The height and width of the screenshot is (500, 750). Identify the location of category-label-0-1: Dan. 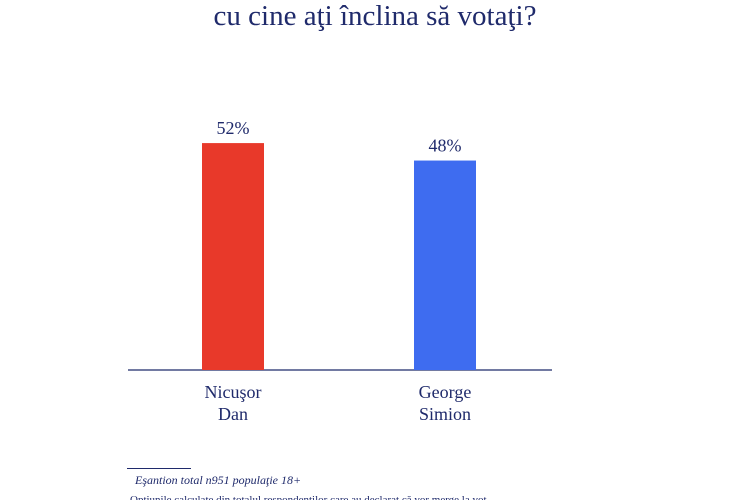
(233, 414).